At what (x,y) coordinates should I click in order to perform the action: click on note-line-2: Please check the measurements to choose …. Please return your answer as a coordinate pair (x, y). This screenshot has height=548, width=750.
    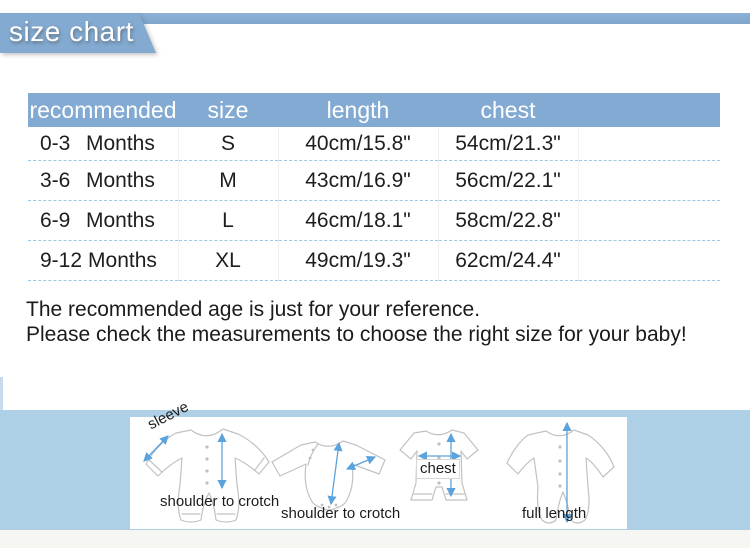
    Looking at the image, I should click on (356, 334).